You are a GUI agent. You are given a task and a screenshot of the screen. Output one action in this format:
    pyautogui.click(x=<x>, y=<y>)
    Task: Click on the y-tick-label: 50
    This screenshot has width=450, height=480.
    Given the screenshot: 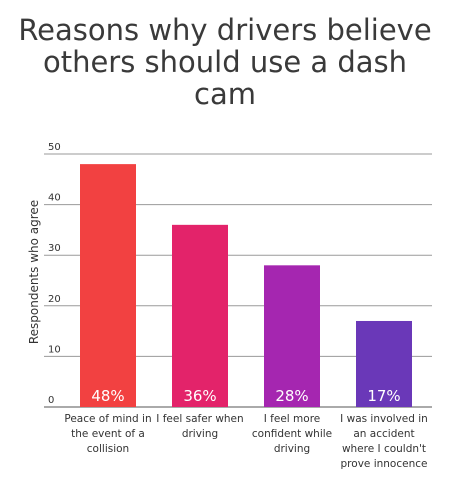 What is the action you would take?
    pyautogui.click(x=54, y=147)
    